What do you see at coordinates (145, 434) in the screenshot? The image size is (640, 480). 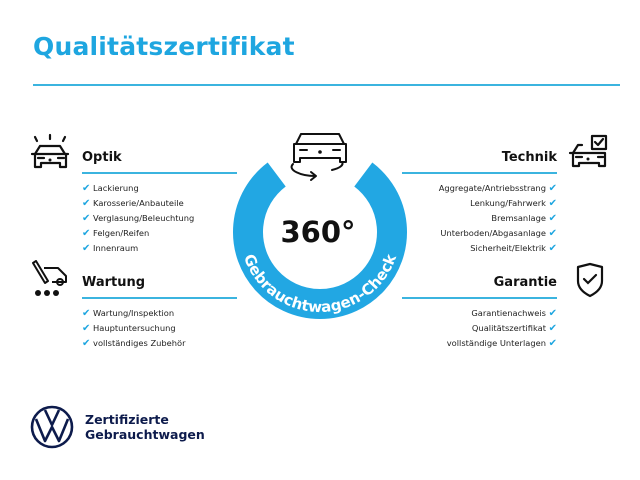 I see `logo-line-2: Gebrauchtwagen` at bounding box center [145, 434].